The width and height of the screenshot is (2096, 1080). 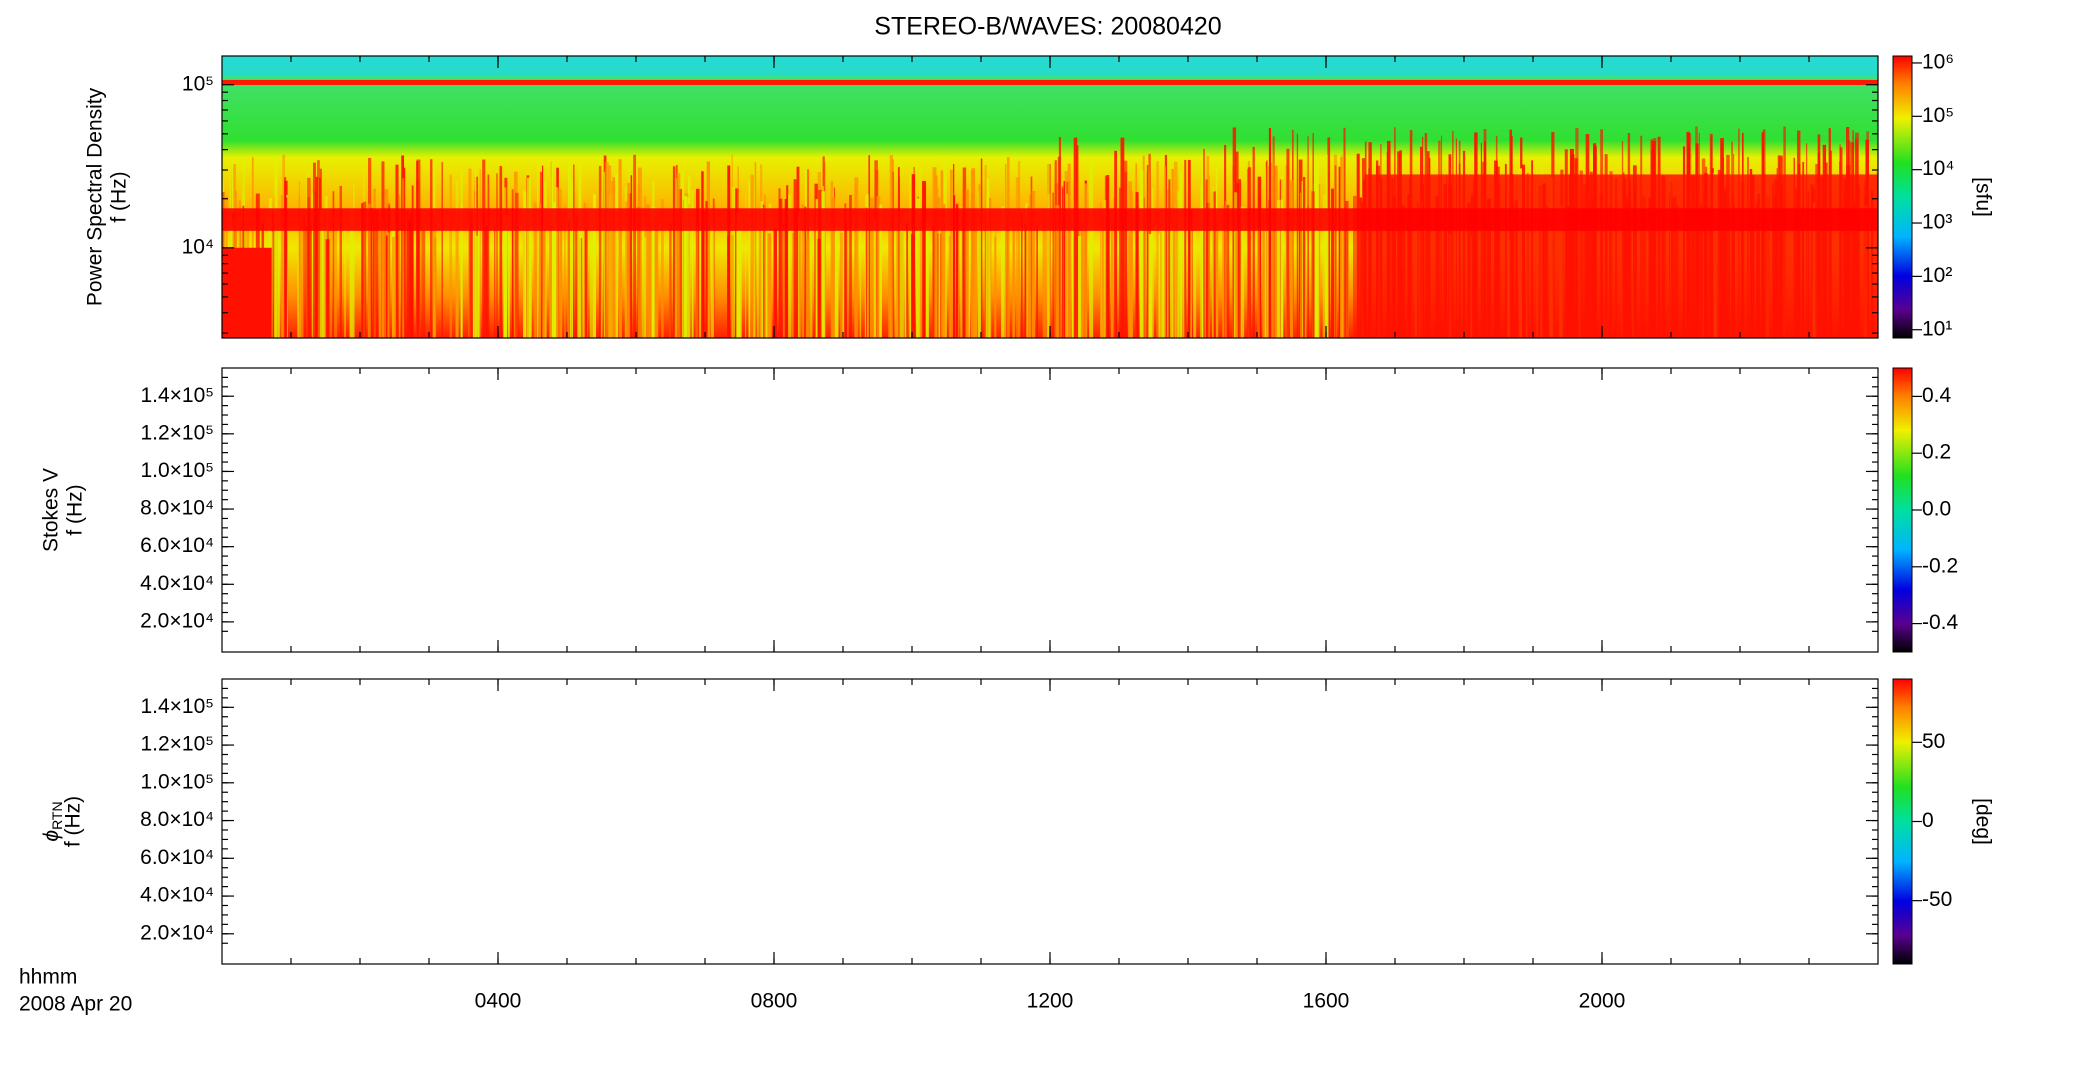 I want to click on colorbar-tick-label: -0.2, so click(x=1940, y=565).